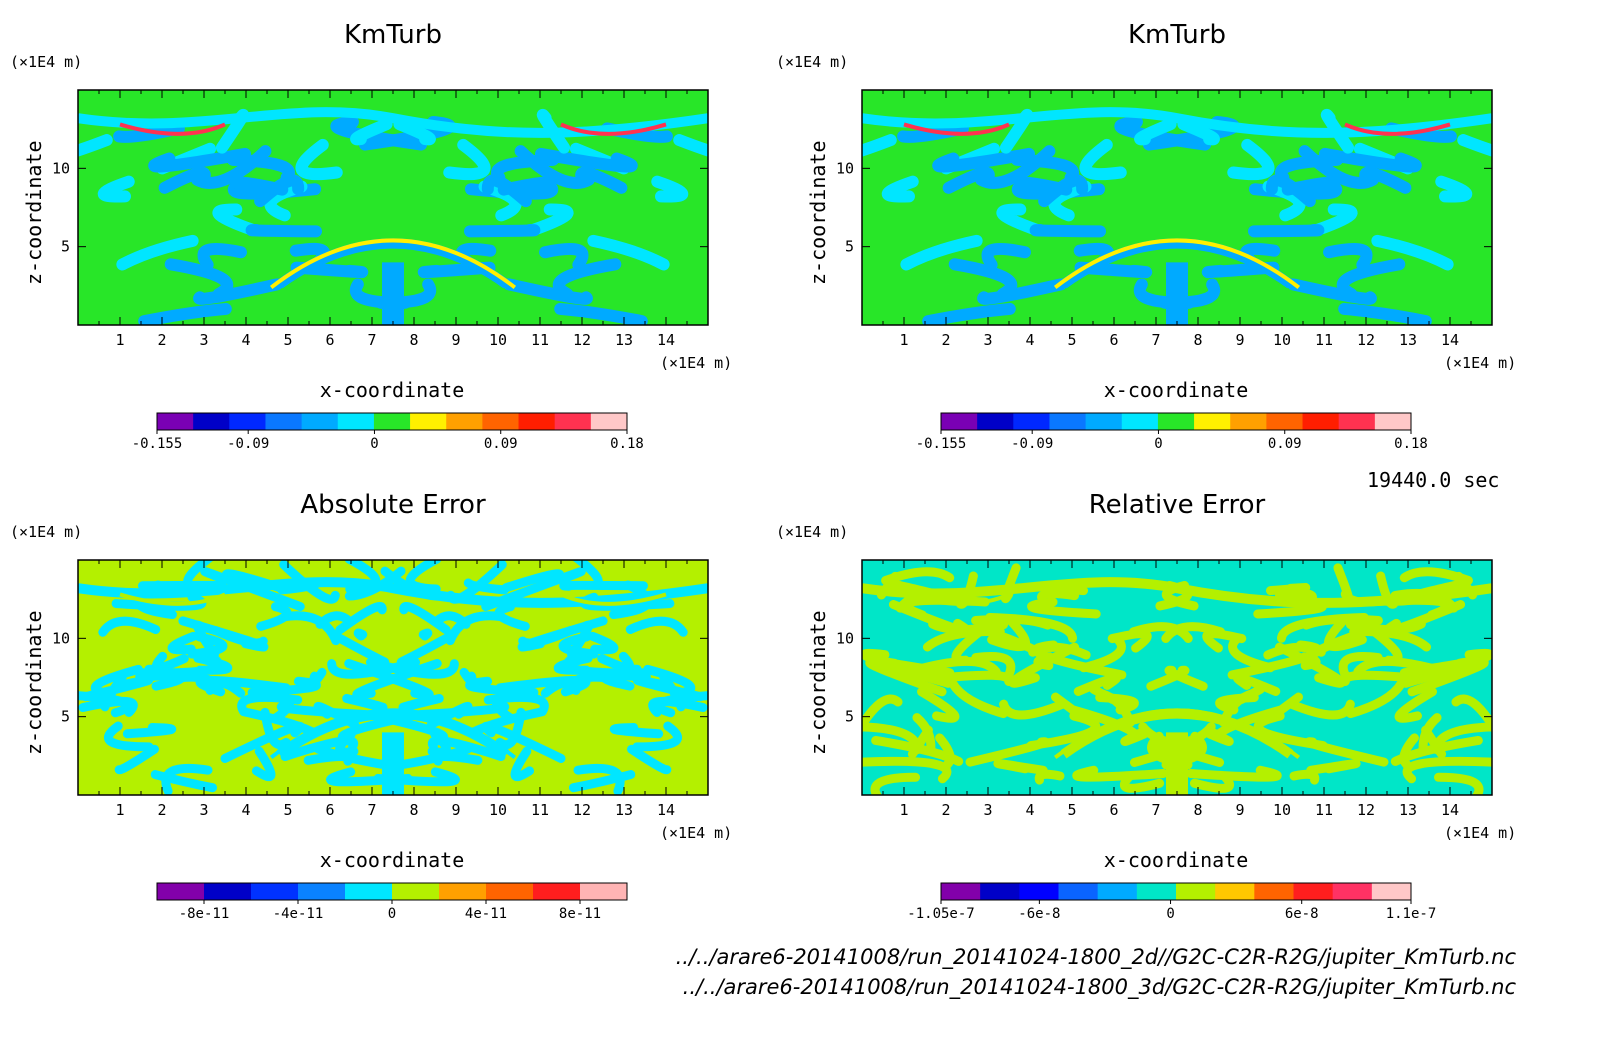 The height and width of the screenshot is (1054, 1604). Describe the element at coordinates (812, 532) in the screenshot. I see `panel4-y-unit: (×1E4 m)` at that location.